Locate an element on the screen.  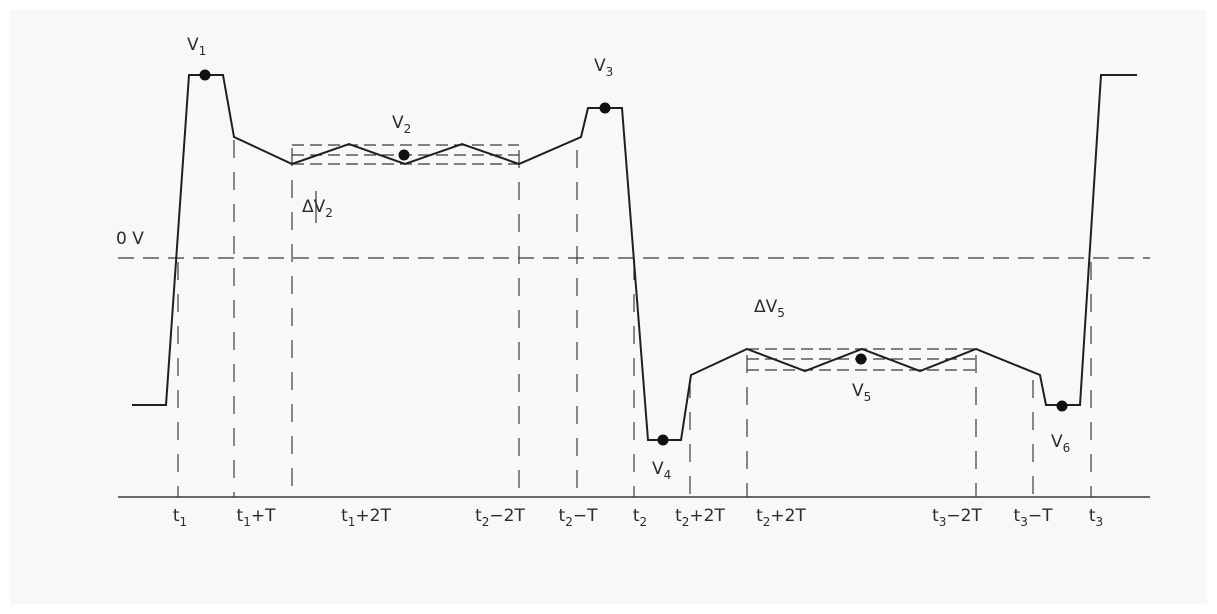
time-label: t2 is located at coordinates (640, 517).